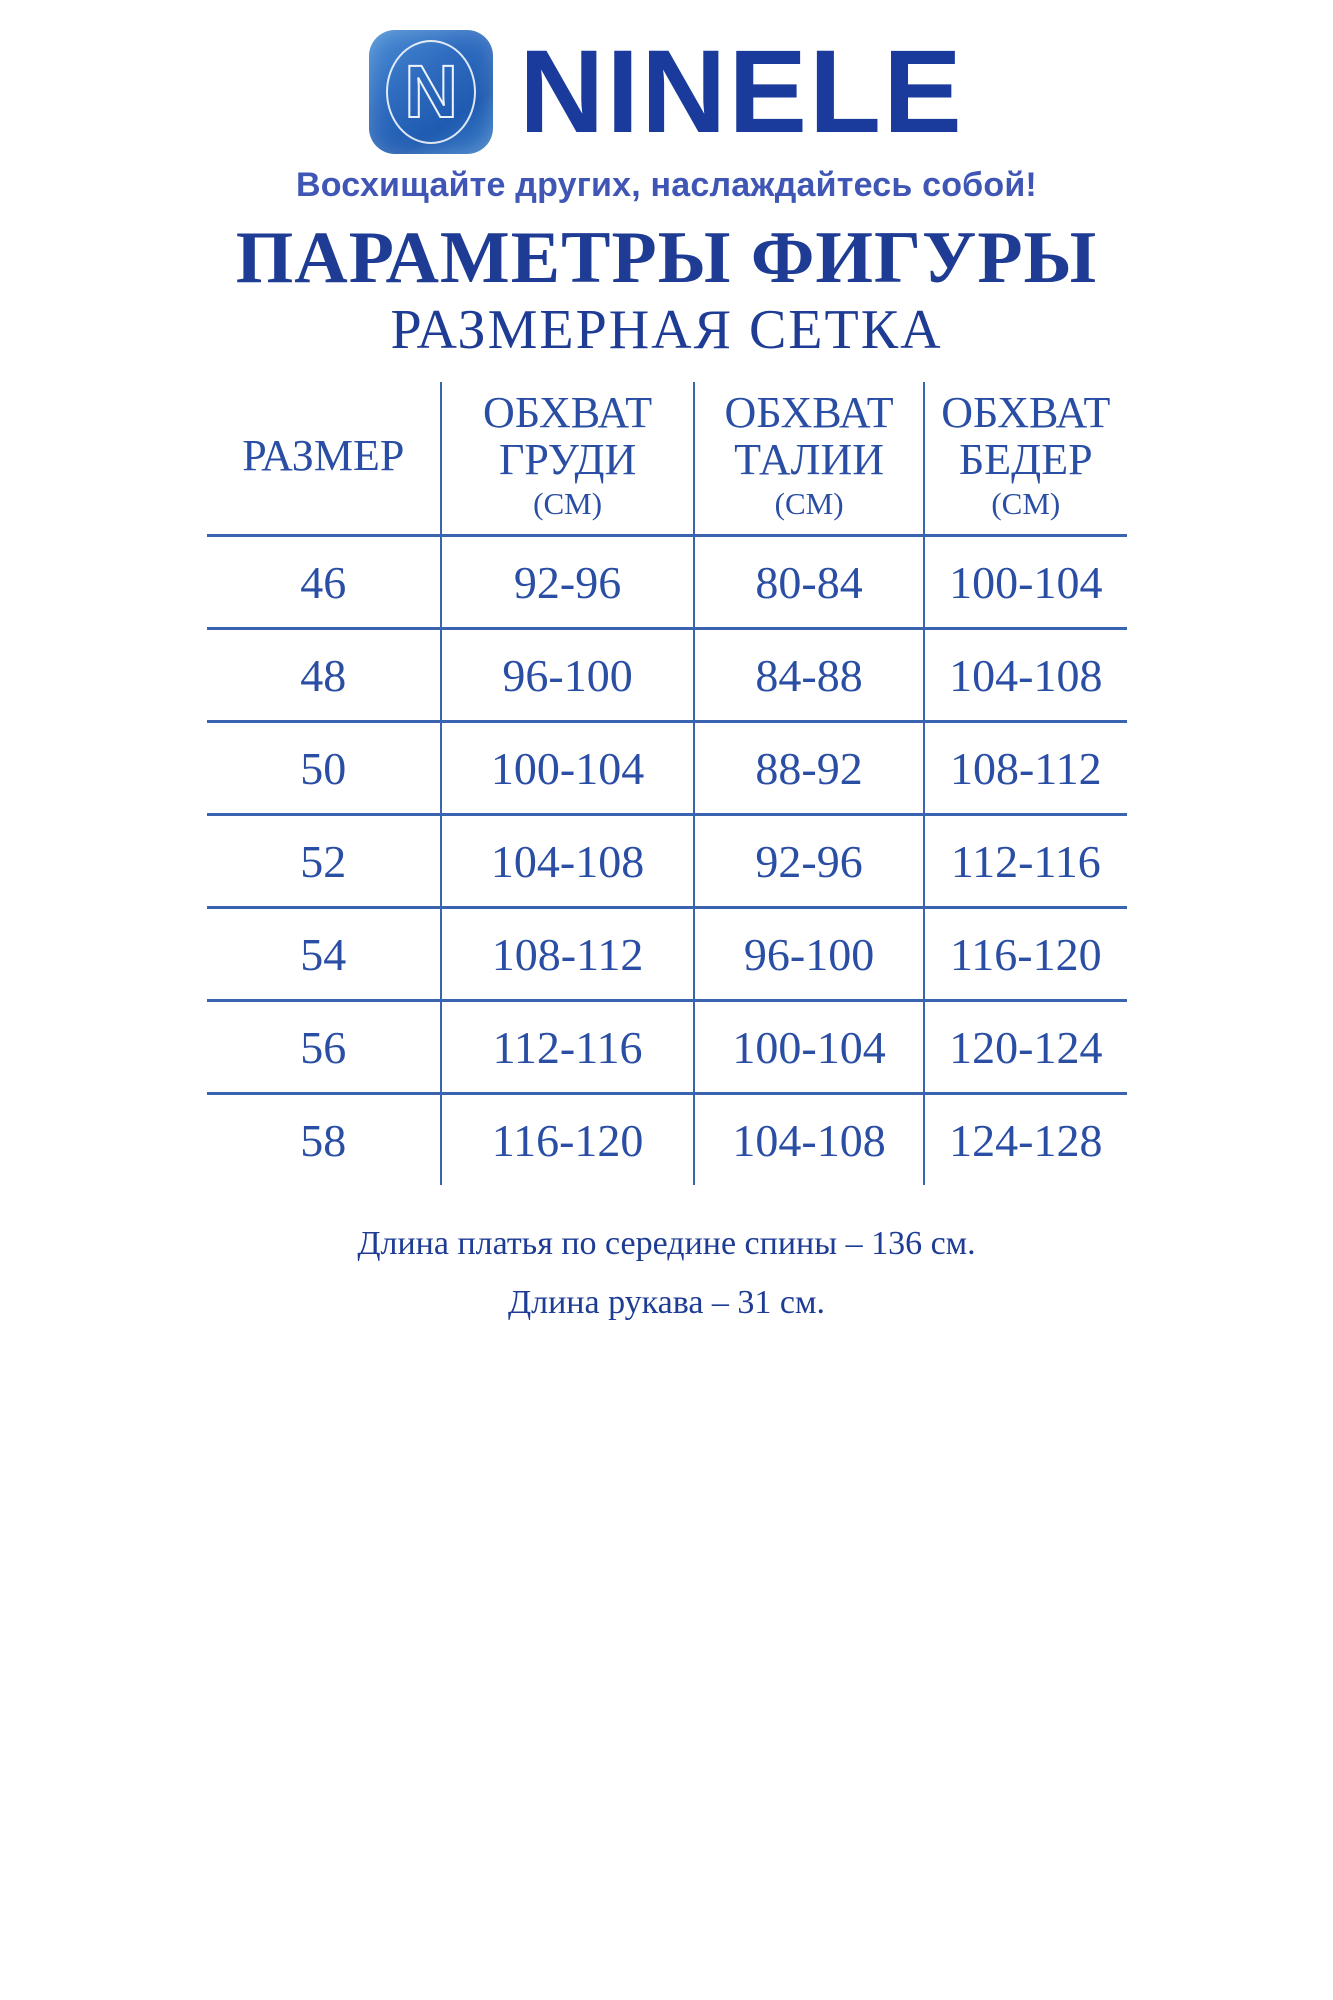 The width and height of the screenshot is (1333, 2000). Describe the element at coordinates (324, 862) in the screenshot. I see `cell-size: 52` at that location.